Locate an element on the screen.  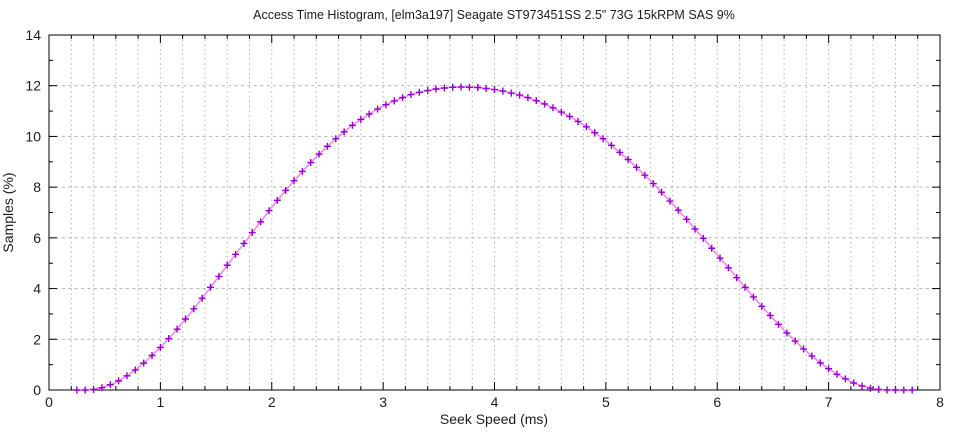
y-tick-label: 6 is located at coordinates (37, 238).